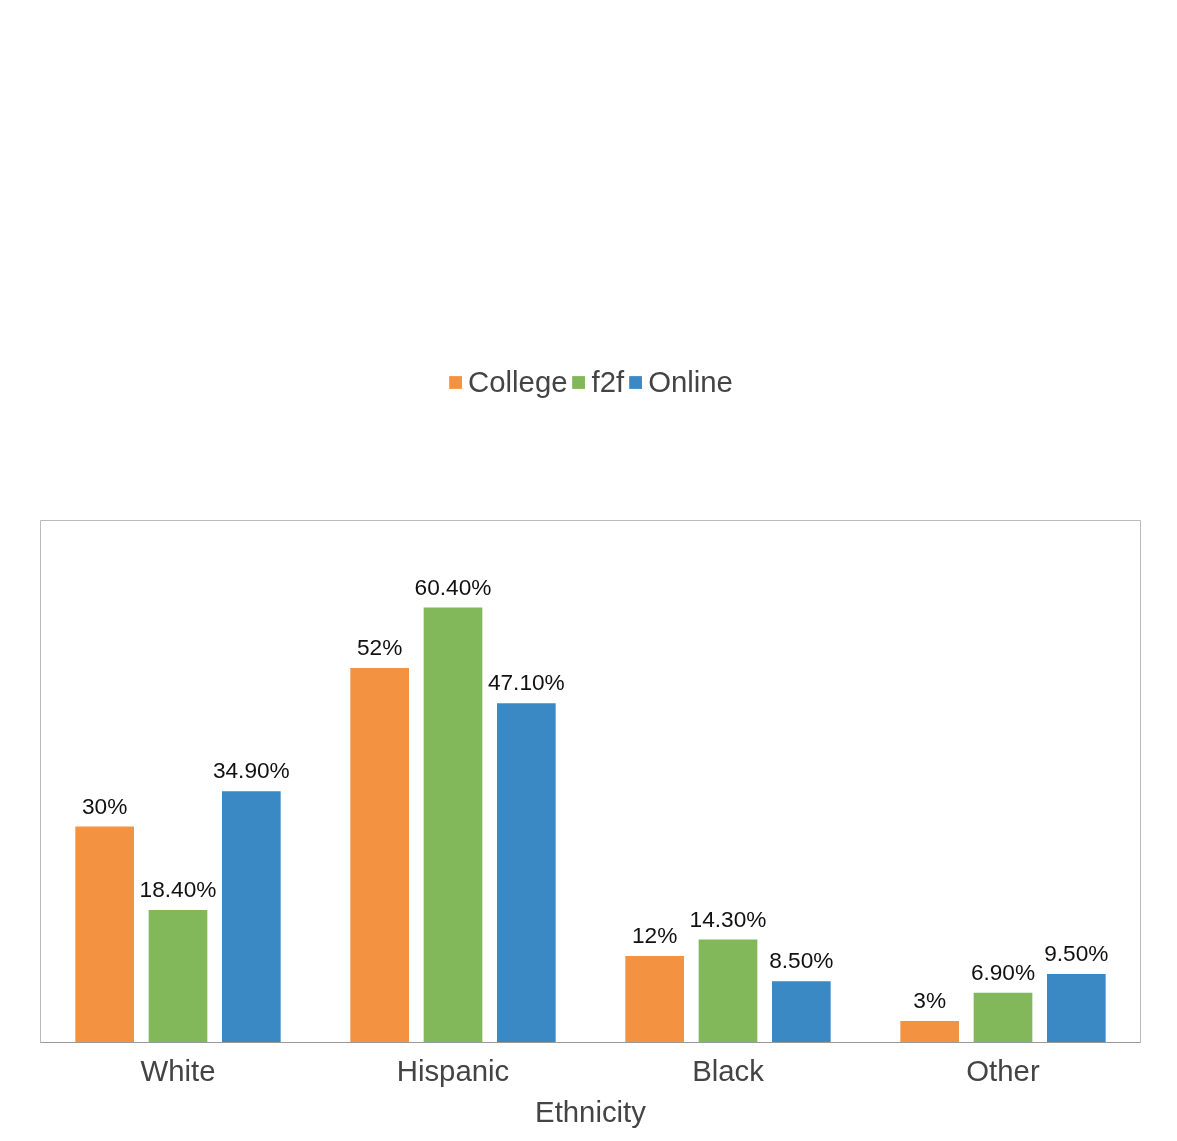 This screenshot has height=1141, width=1177. I want to click on data-label: 47.10%, so click(526, 682).